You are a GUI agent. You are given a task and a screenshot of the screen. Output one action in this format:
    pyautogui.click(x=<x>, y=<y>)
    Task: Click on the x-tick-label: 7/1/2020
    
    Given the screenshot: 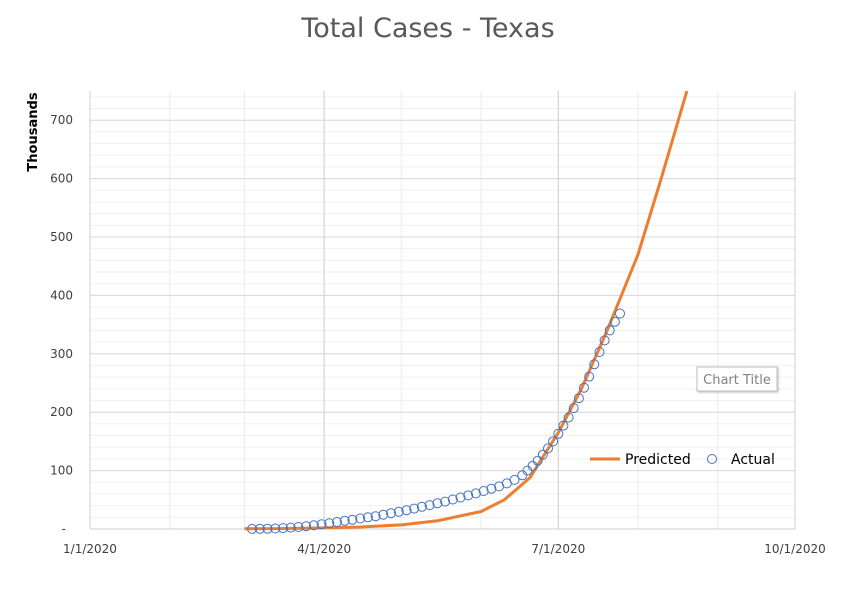 What is the action you would take?
    pyautogui.click(x=558, y=549)
    